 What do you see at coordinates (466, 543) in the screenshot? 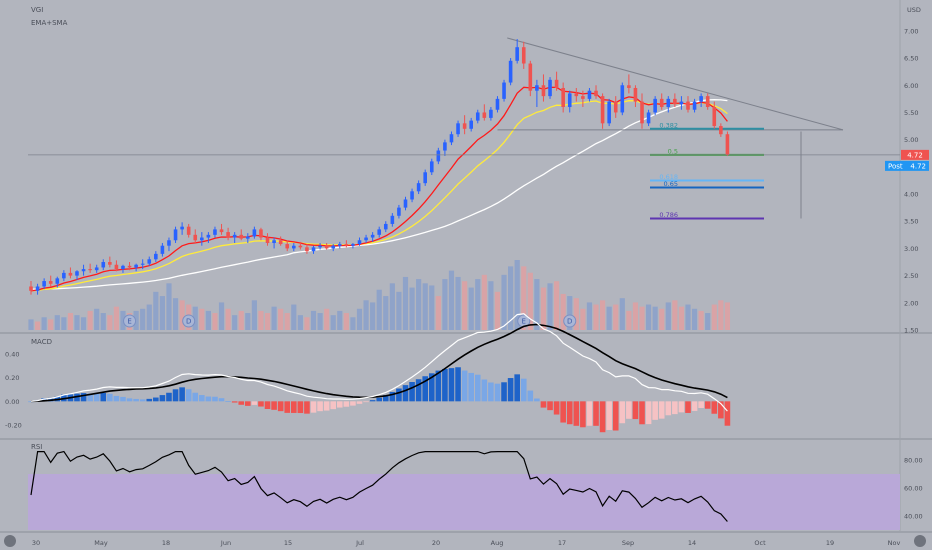
I see `time-axis: 30 May 18 Jun 15 Jul 20 Aug 17 Sep 14 Oct 19 Nov` at bounding box center [466, 543].